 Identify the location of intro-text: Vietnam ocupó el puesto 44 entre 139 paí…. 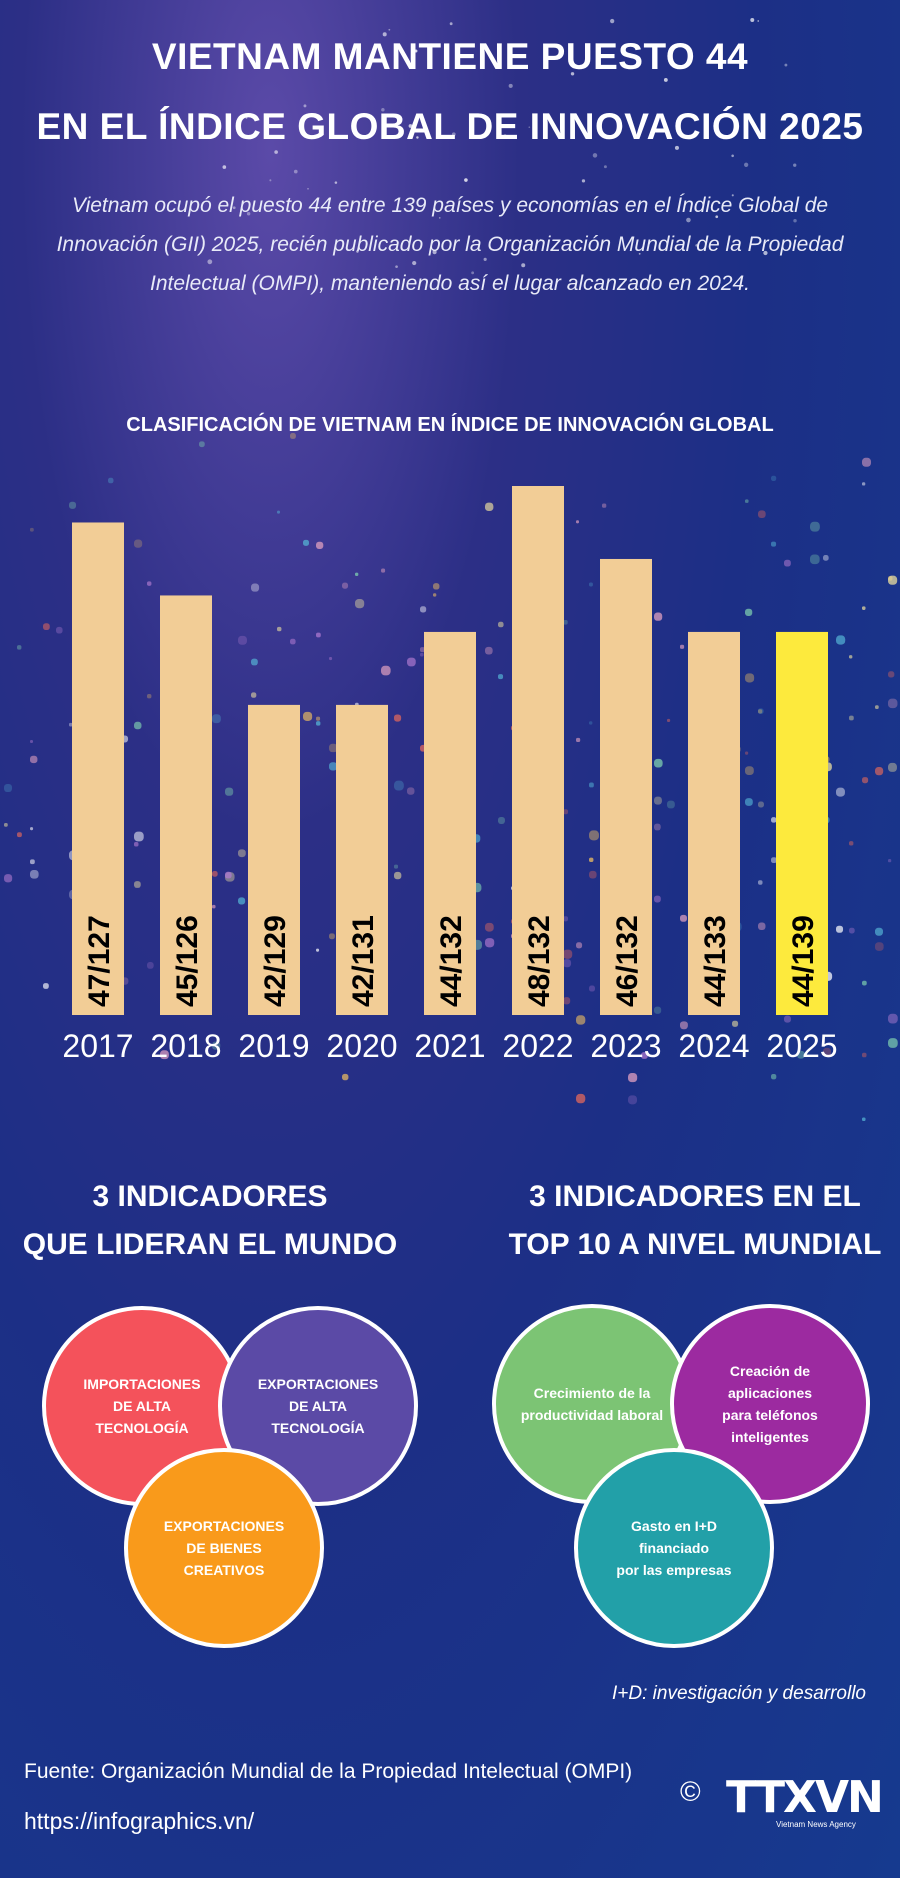
(450, 244).